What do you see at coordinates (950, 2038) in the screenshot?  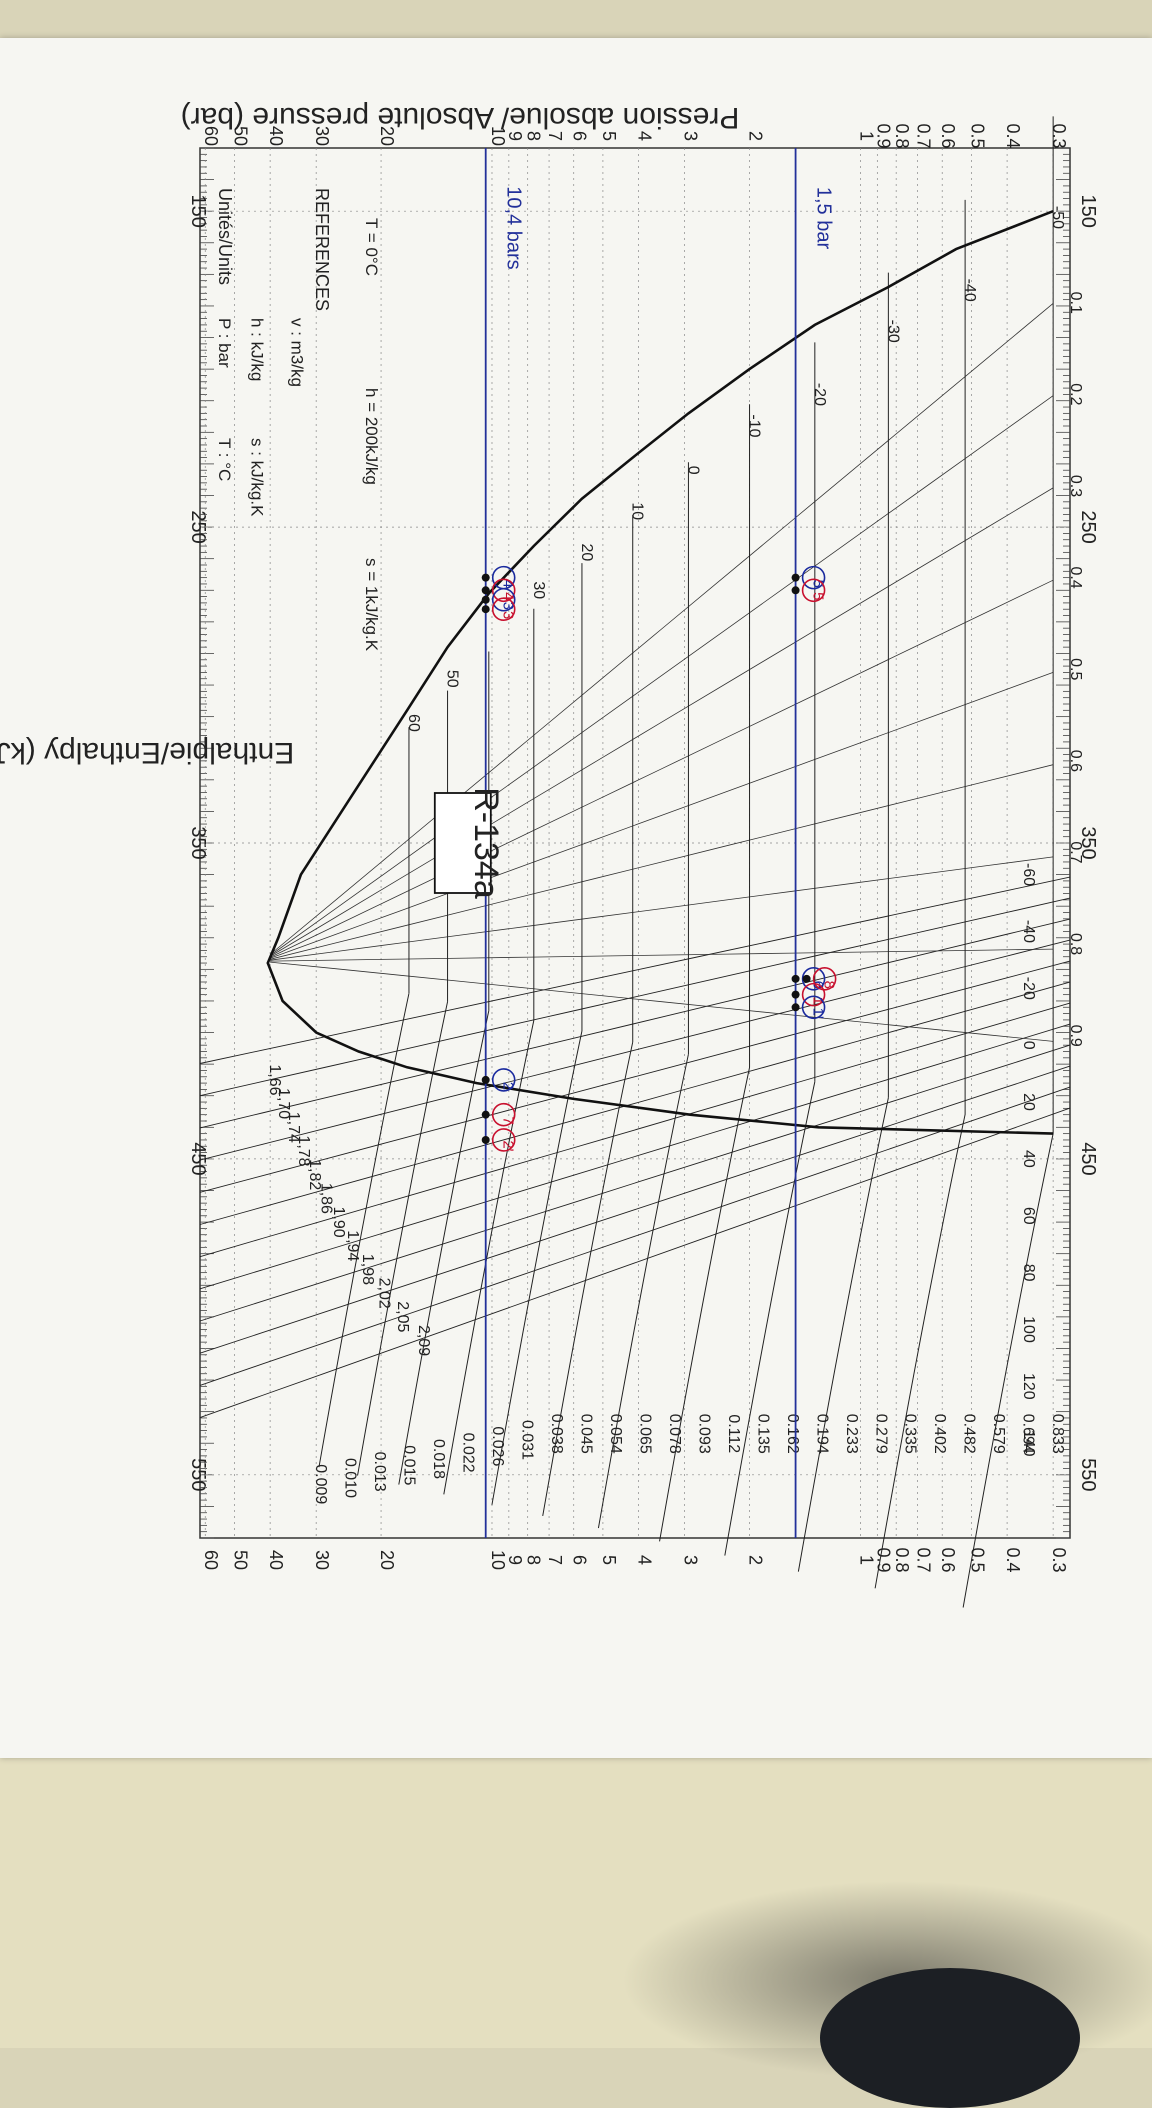 I see `computer-mouse` at bounding box center [950, 2038].